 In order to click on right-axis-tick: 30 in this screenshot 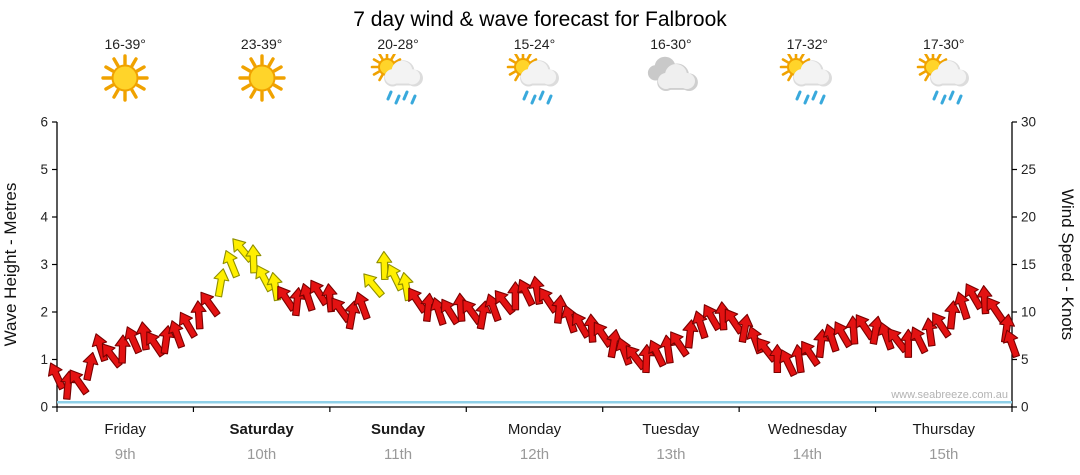, I will do `click(1028, 122)`.